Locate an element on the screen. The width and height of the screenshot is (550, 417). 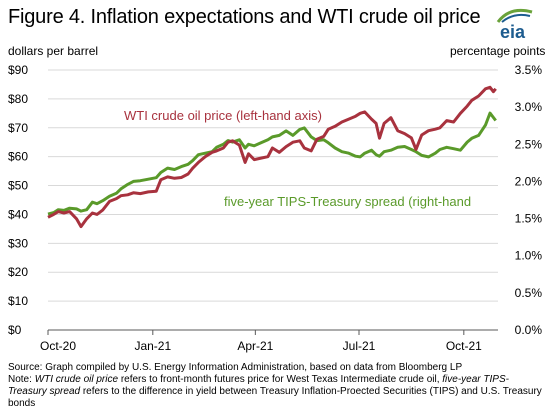
logo-arc-inner is located at coordinates (516, 18).